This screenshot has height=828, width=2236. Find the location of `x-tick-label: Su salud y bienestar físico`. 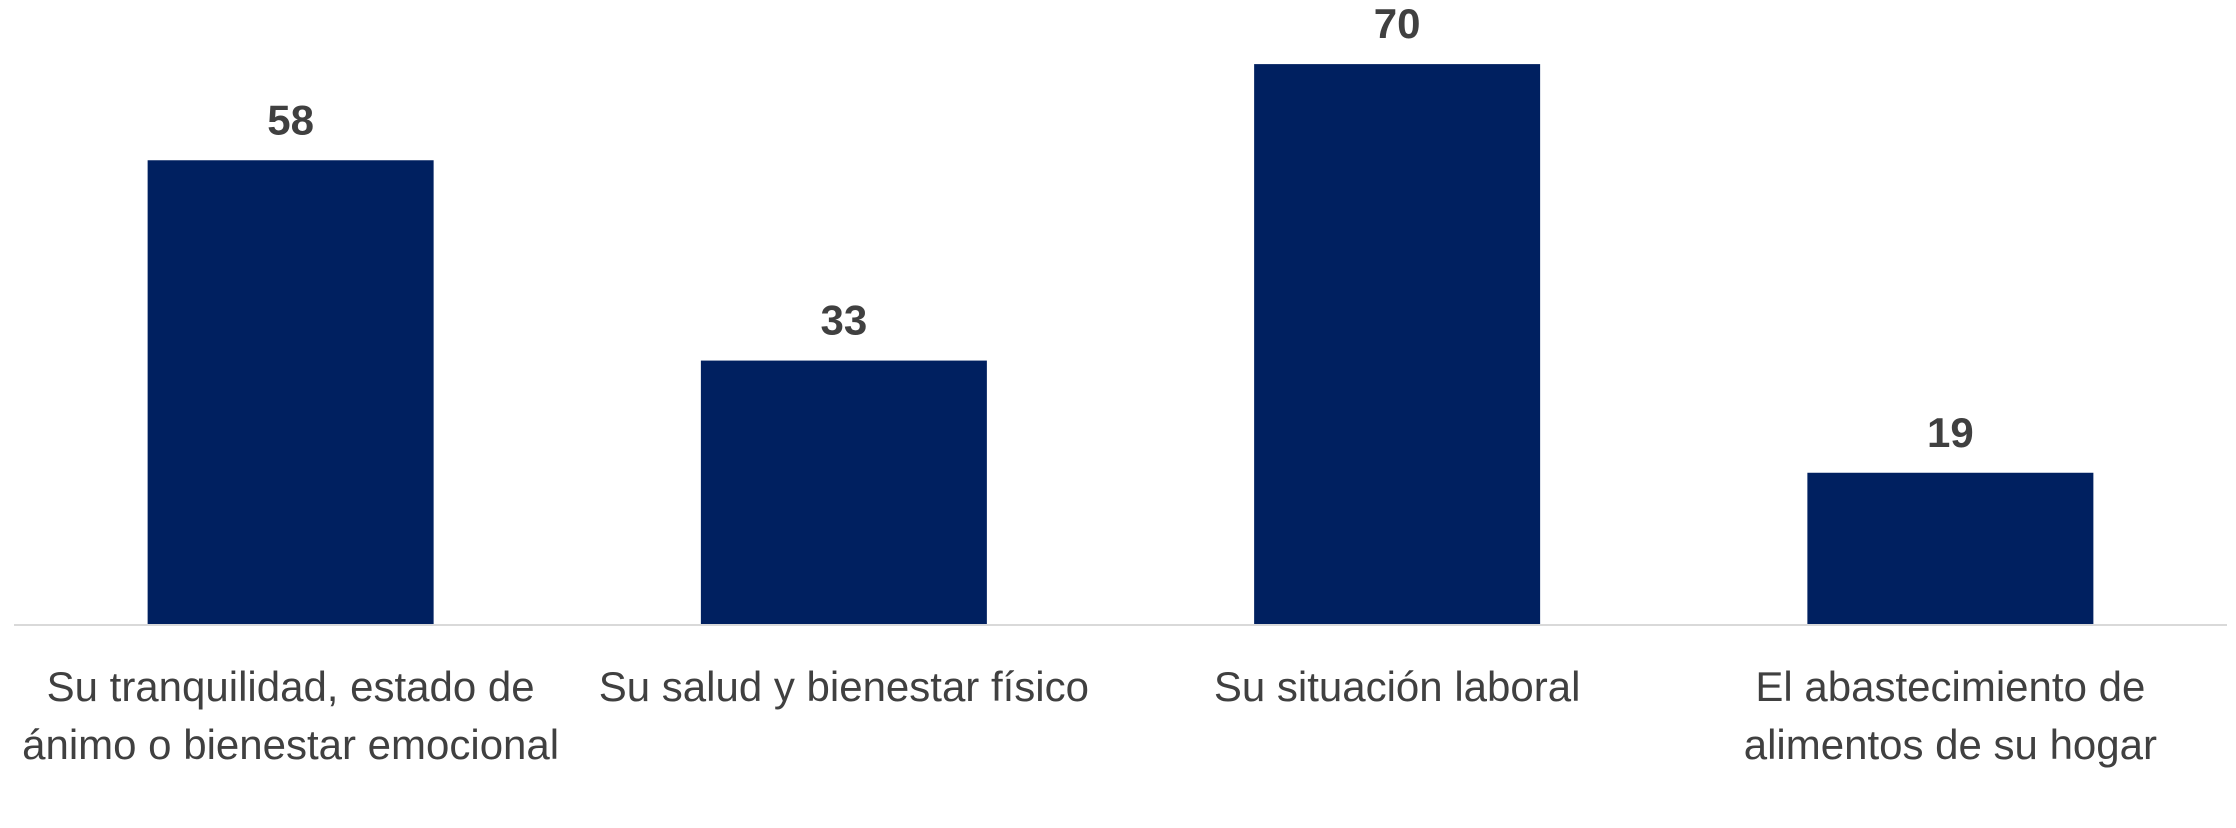

x-tick-label: Su salud y bienestar físico is located at coordinates (843, 686).